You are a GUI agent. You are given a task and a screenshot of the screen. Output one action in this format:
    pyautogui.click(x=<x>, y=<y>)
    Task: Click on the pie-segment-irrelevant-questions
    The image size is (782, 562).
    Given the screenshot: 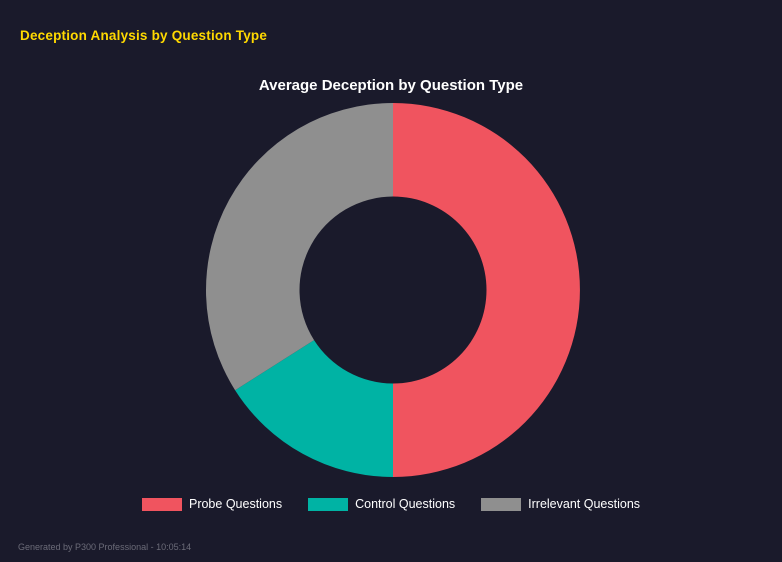 What is the action you would take?
    pyautogui.click(x=299, y=247)
    